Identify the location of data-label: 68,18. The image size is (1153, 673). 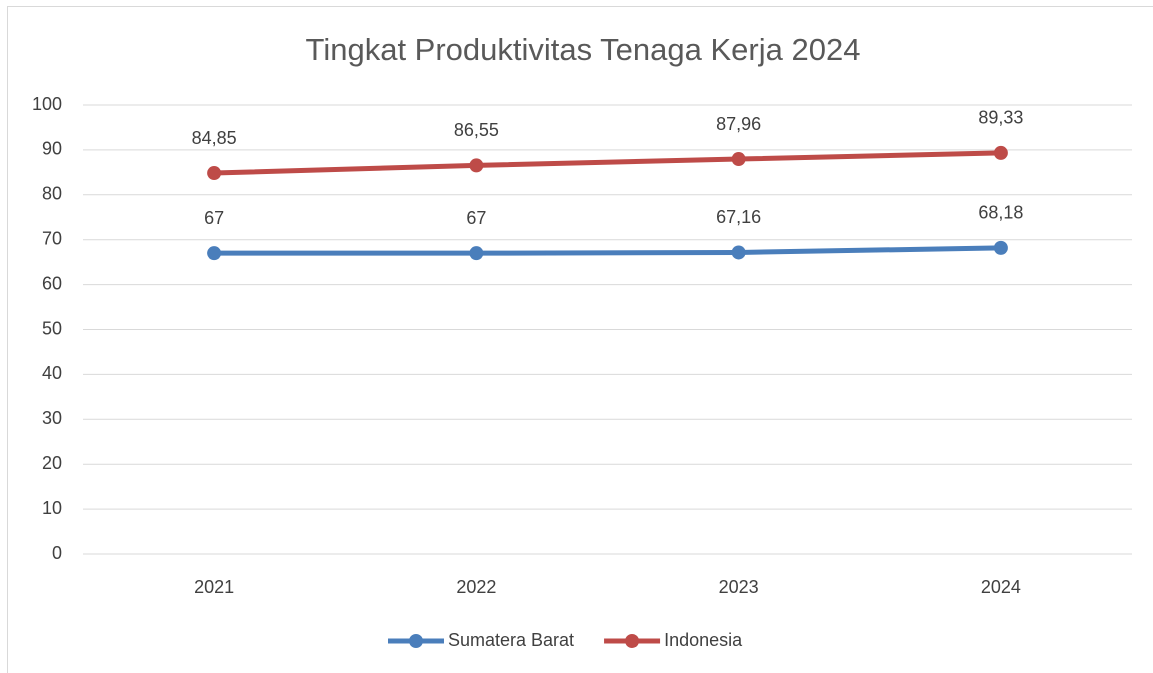
(1000, 213).